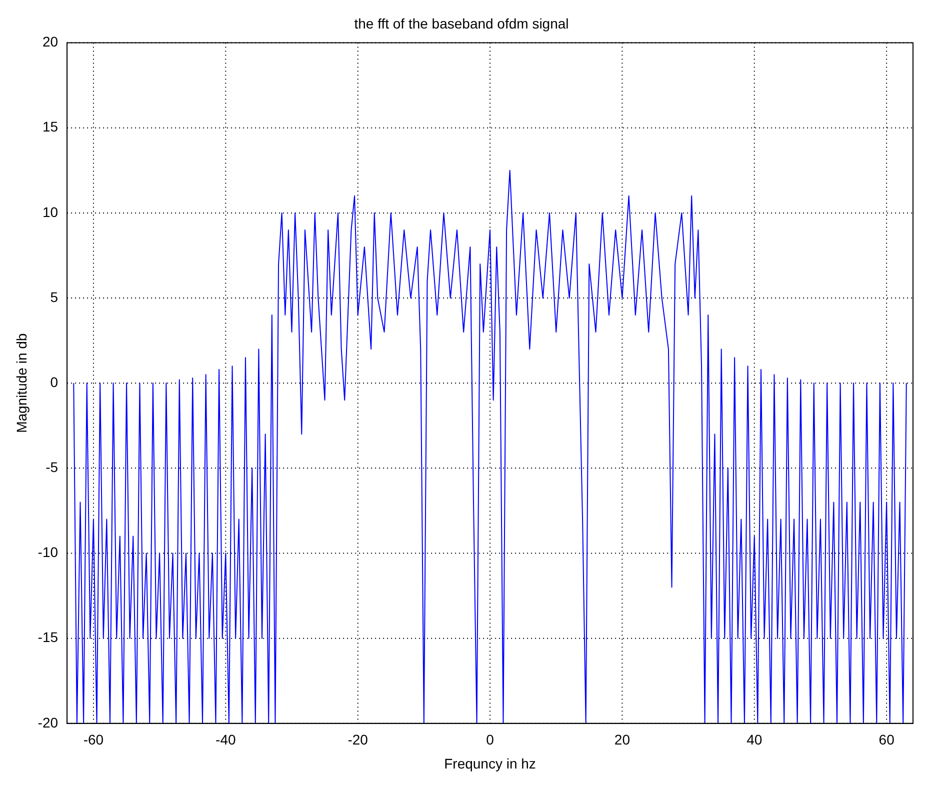 The height and width of the screenshot is (787, 927). What do you see at coordinates (886, 740) in the screenshot?
I see `x-tick-label: 60` at bounding box center [886, 740].